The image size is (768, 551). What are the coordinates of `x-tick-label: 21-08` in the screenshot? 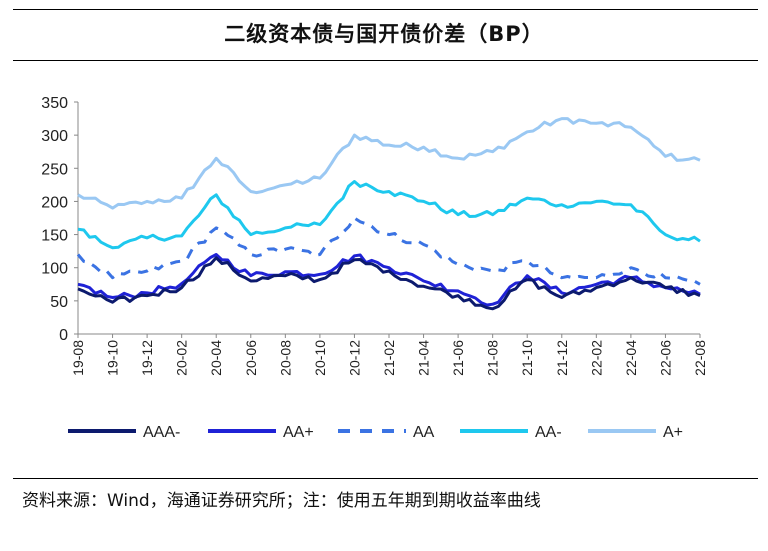 It's located at (493, 358).